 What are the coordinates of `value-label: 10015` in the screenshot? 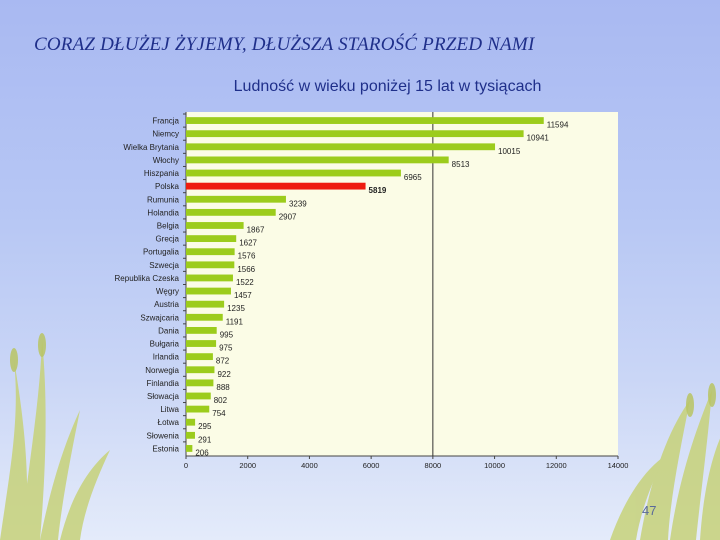 It's located at (509, 151).